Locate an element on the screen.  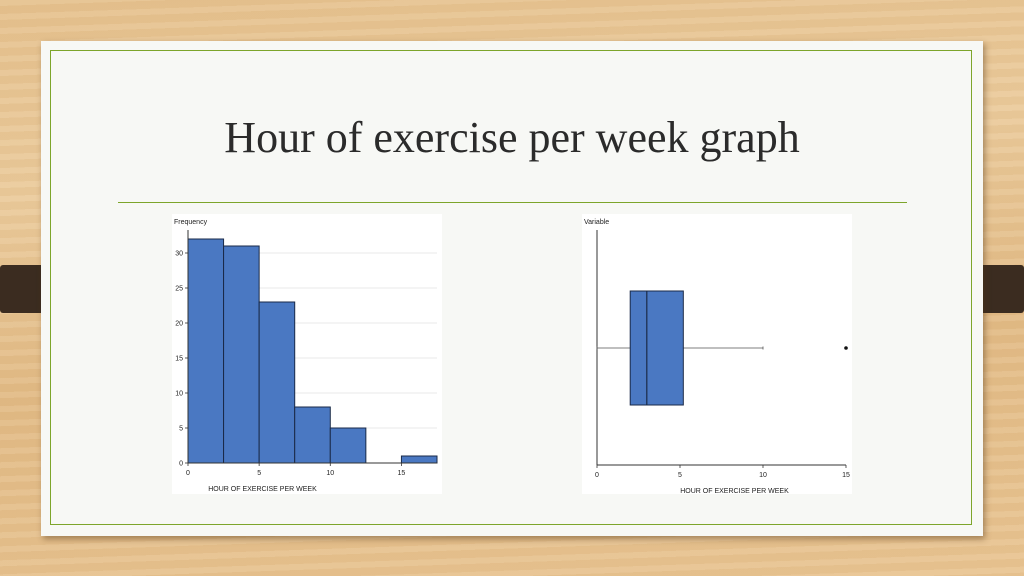
y-tick-label: 0 is located at coordinates (181, 464).